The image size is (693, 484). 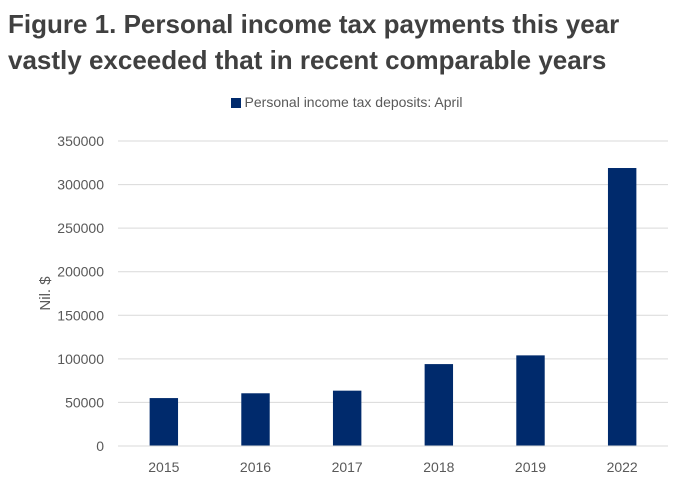 I want to click on bar-2022, so click(x=622, y=307).